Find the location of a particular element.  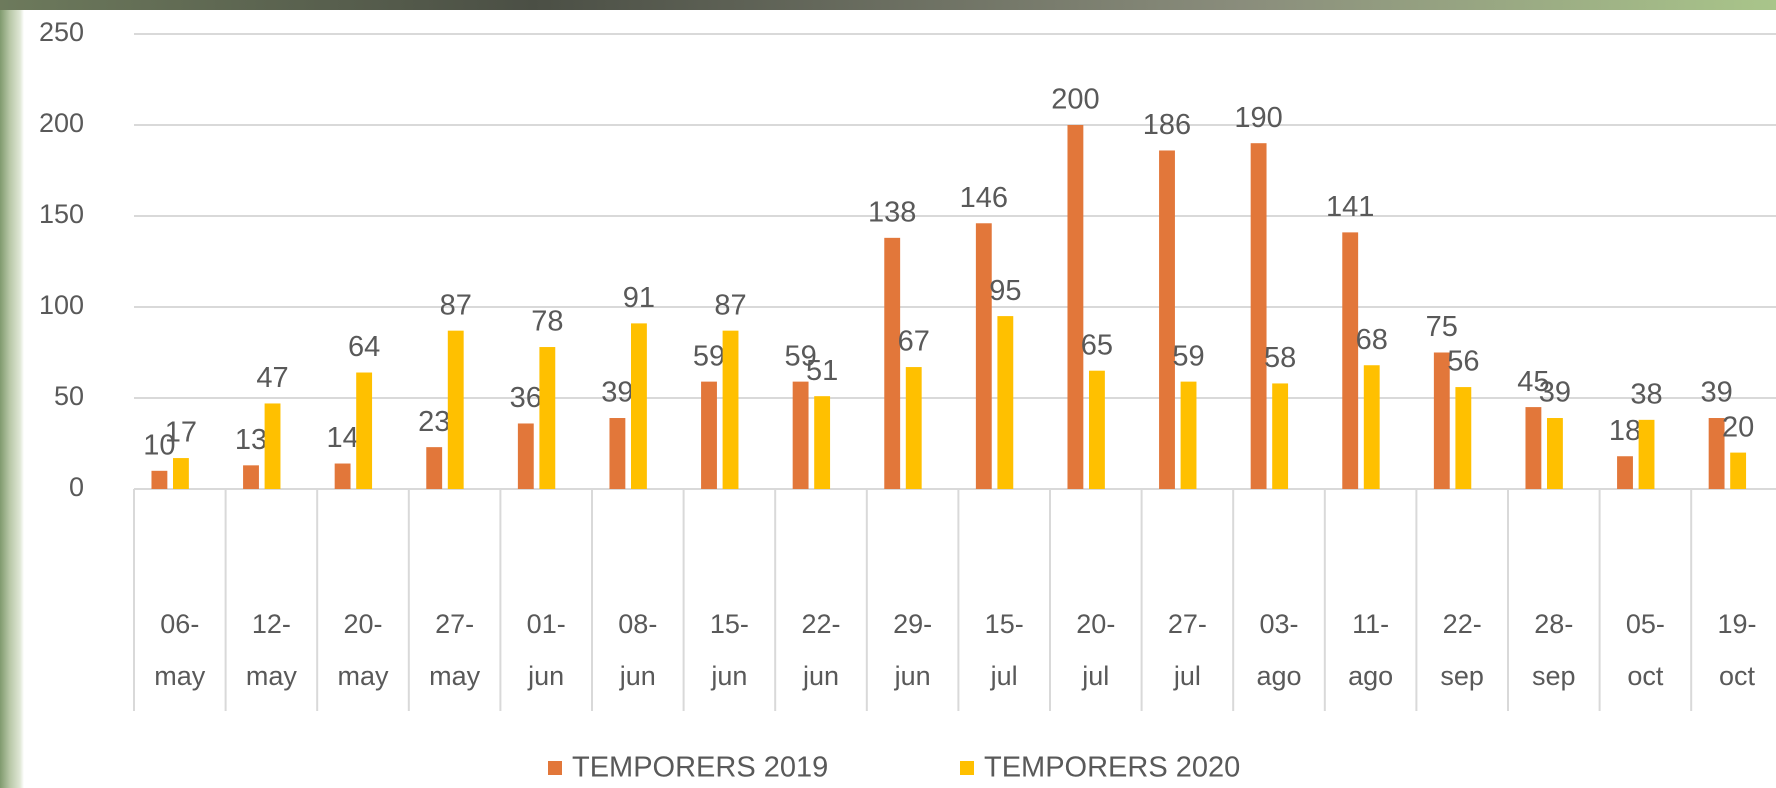

x-tick-label: 27-may is located at coordinates (455, 650).